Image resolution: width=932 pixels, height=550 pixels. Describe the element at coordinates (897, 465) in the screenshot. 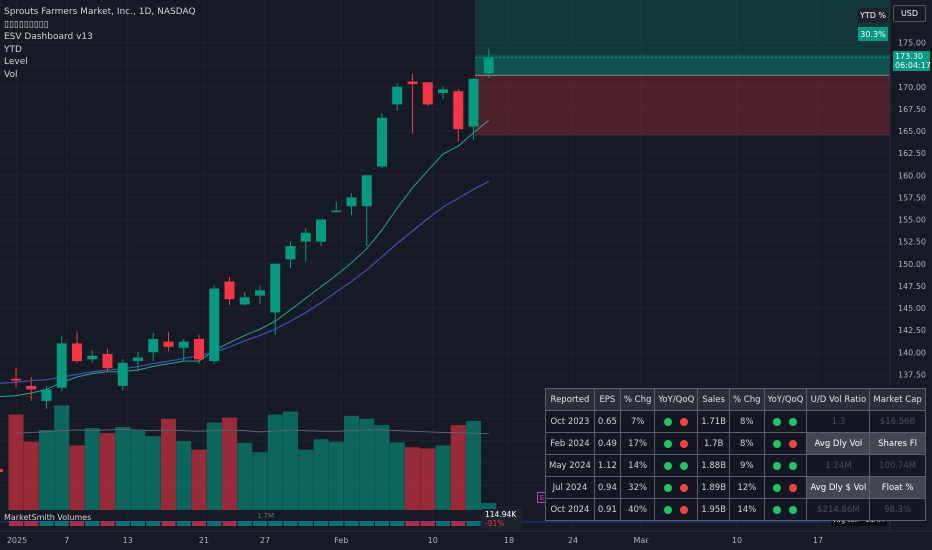

I see `side-metric-cell-2: 100.74M` at that location.